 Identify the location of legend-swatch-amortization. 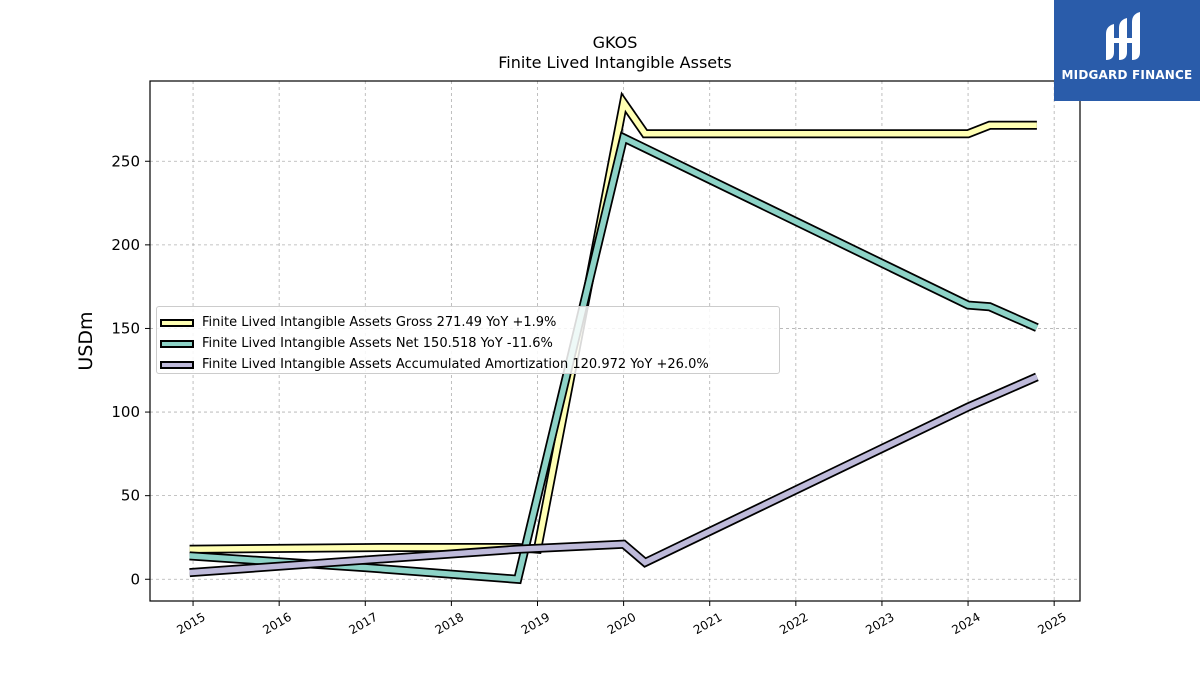
(177, 364).